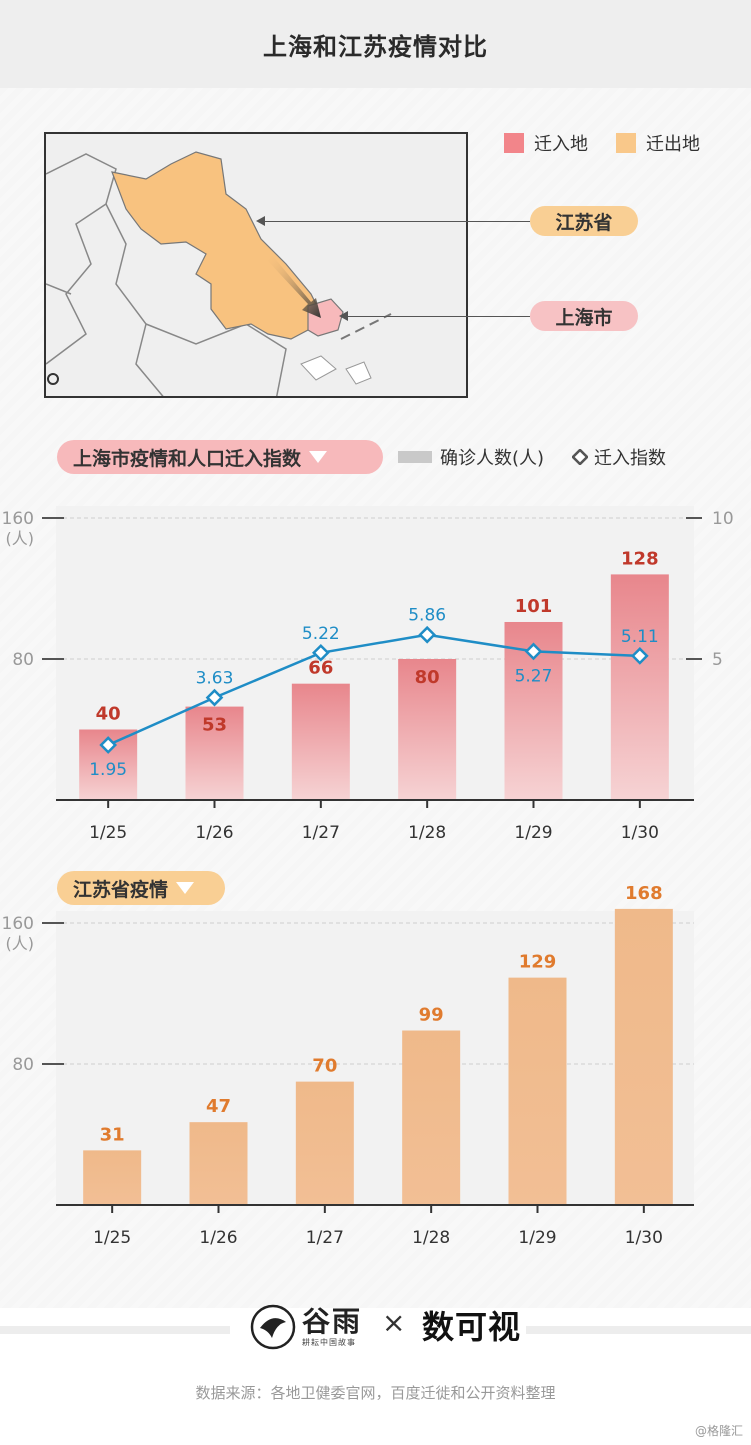 The image size is (751, 1445). What do you see at coordinates (53, 379) in the screenshot?
I see `map-marker-icon` at bounding box center [53, 379].